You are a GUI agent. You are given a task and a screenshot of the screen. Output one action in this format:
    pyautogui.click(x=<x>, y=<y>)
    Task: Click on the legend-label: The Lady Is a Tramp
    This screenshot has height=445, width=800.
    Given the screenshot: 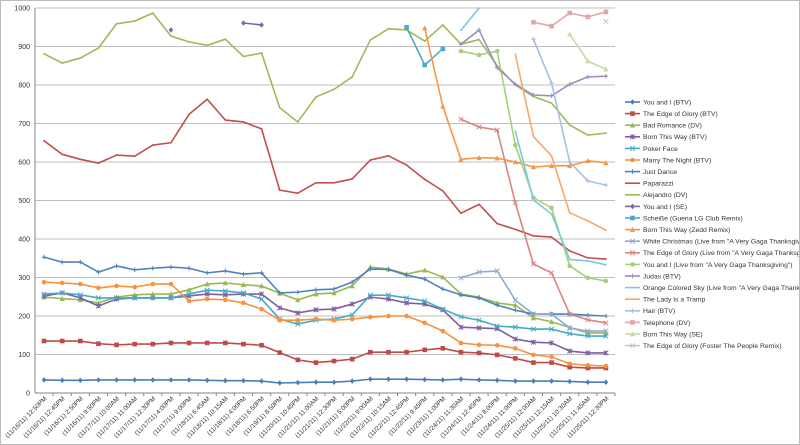 What is the action you would take?
    pyautogui.click(x=674, y=300)
    